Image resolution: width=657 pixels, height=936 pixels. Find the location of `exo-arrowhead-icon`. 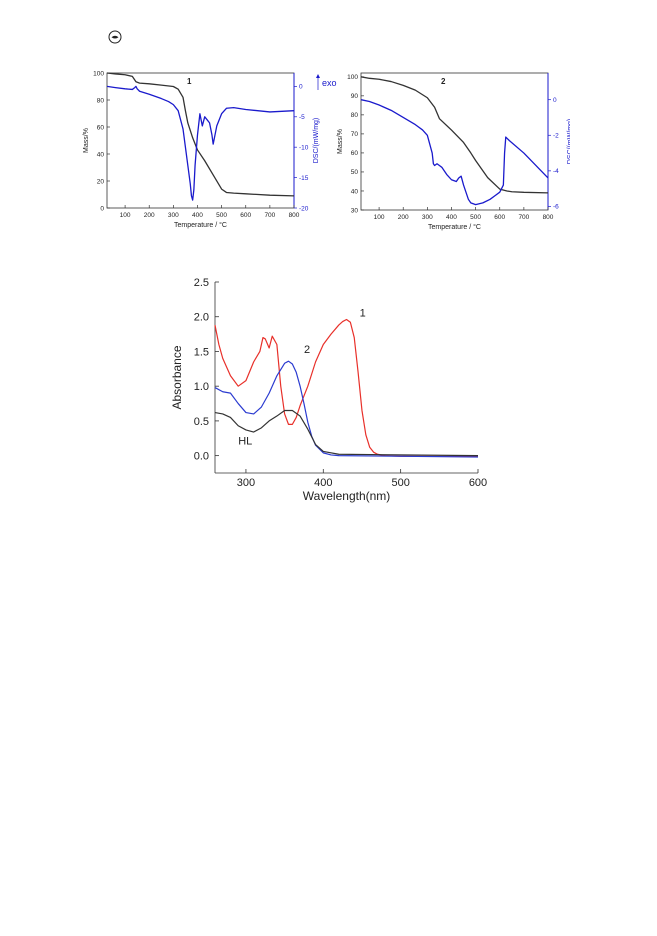

exo-arrowhead-icon is located at coordinates (318, 76).